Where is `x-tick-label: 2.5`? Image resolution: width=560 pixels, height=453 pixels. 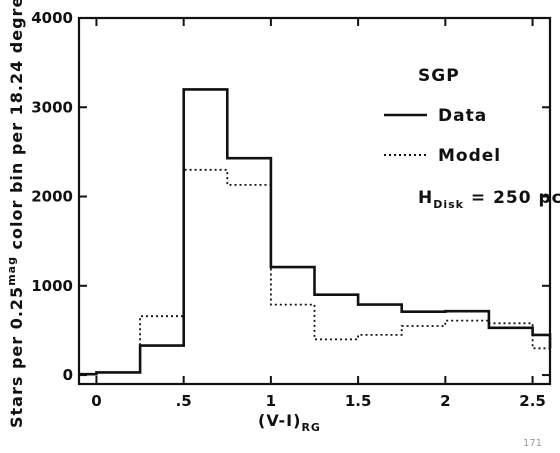
x-tick-label: 2.5 is located at coordinates (532, 401).